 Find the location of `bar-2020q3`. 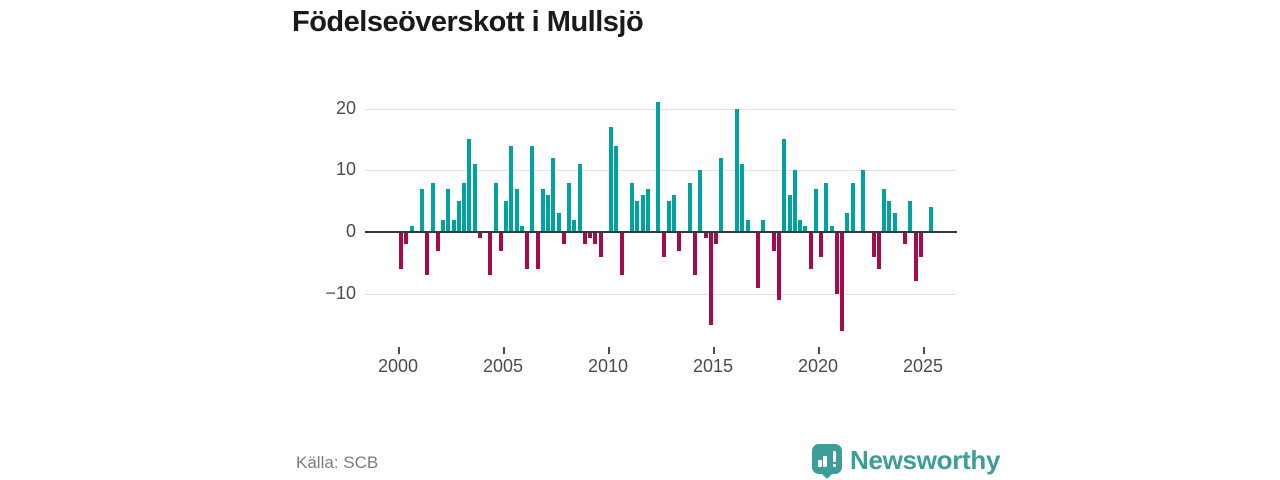

bar-2020q3 is located at coordinates (831, 228).